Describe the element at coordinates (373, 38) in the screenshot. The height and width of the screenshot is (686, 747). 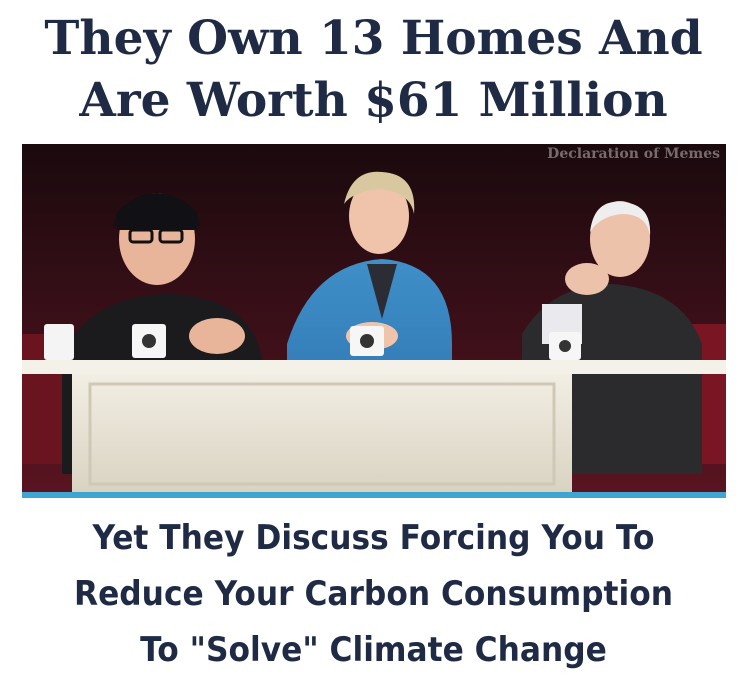
I see `top-caption-line-1: They Own 13 Homes And` at that location.